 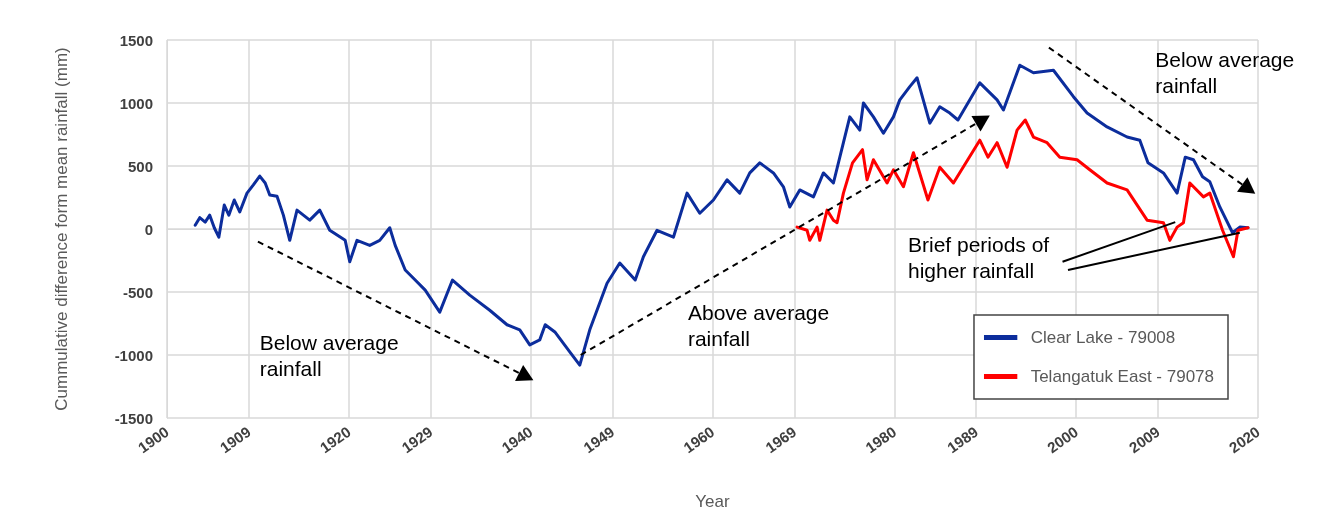 I want to click on line-series, so click(x=1022, y=188).